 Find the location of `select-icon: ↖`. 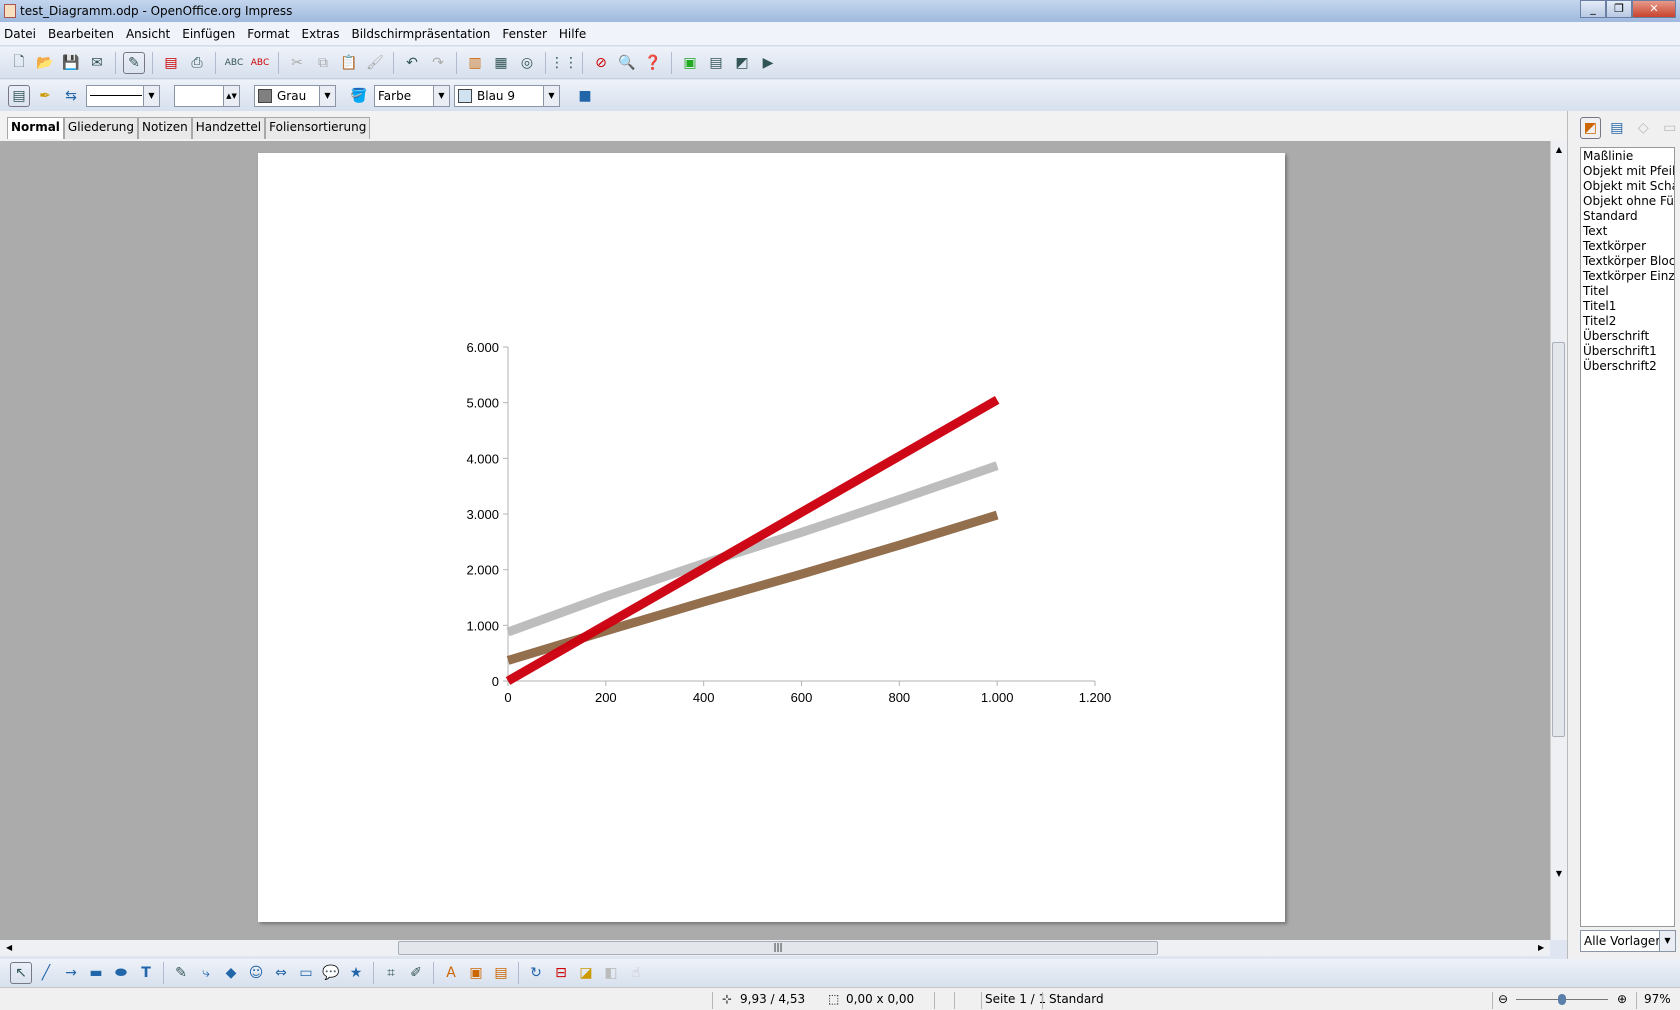

select-icon: ↖ is located at coordinates (21, 973).